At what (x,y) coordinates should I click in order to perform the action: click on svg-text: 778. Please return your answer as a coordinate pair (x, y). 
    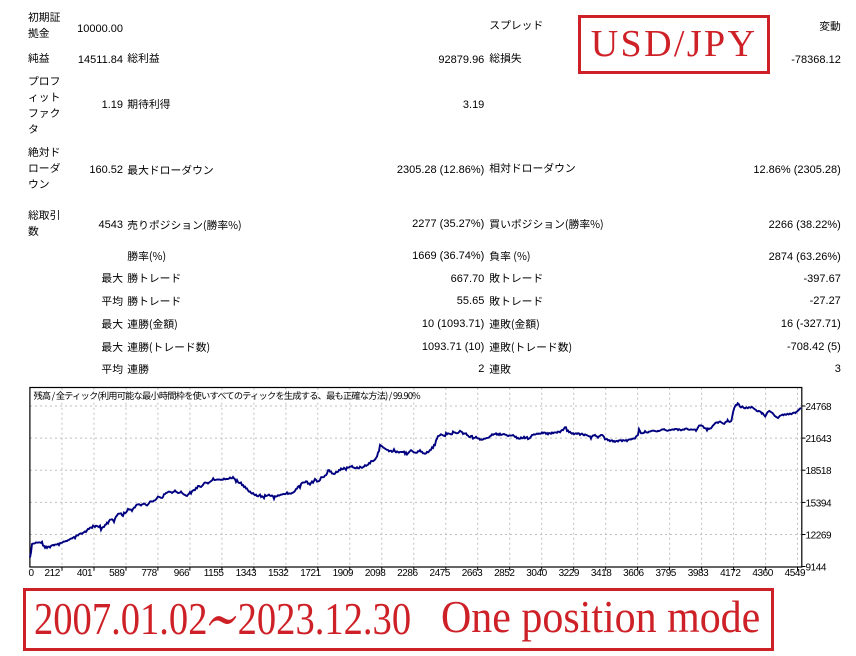
    Looking at the image, I should click on (149, 573).